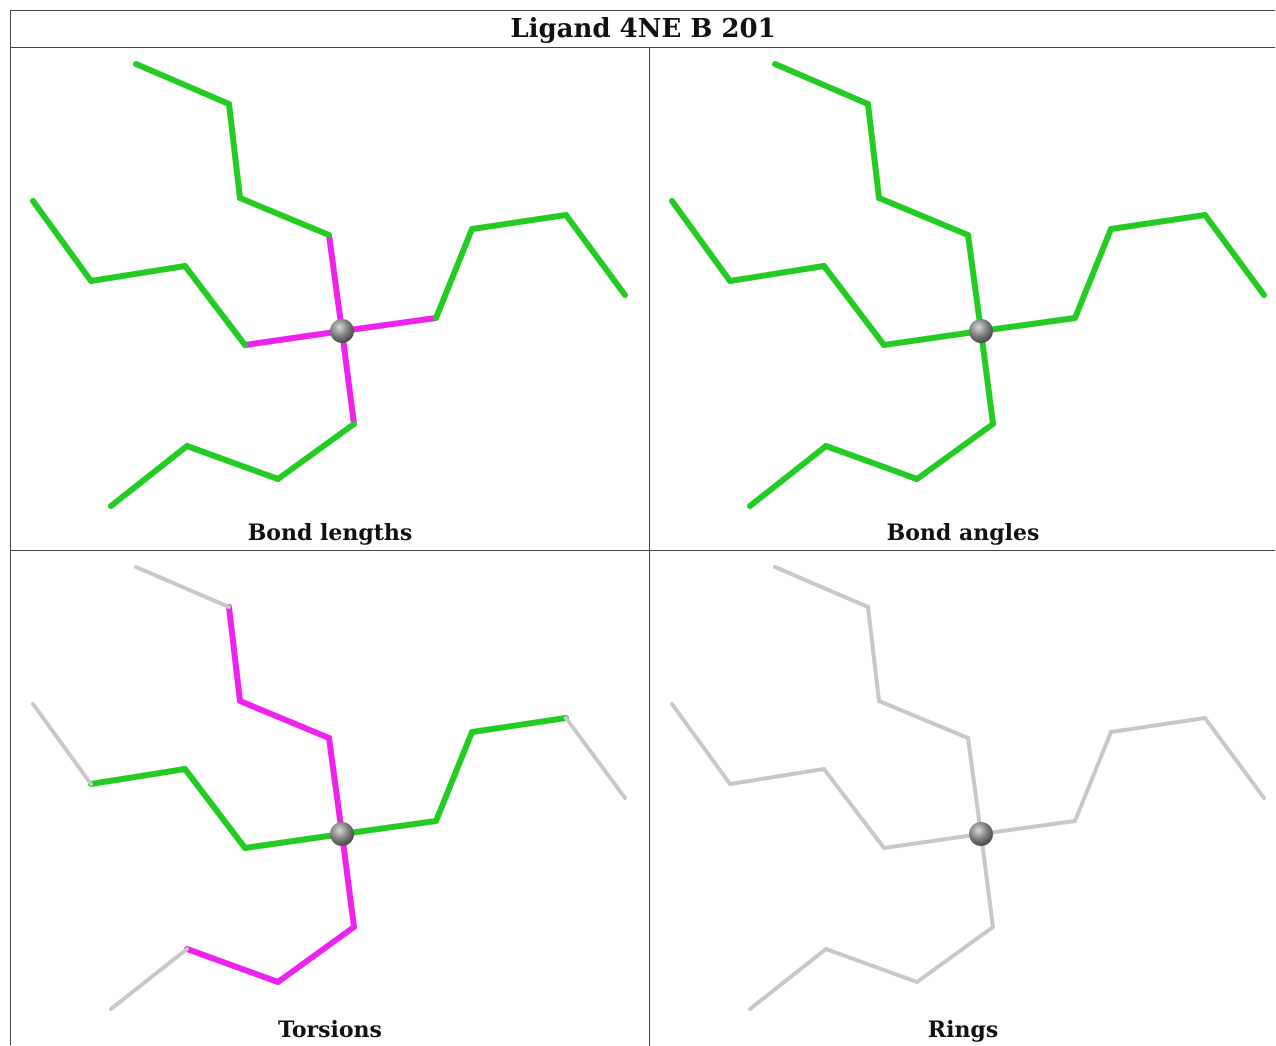 This screenshot has height=1046, width=1276. Describe the element at coordinates (330, 1030) in the screenshot. I see `caption-torsions: Torsions` at that location.